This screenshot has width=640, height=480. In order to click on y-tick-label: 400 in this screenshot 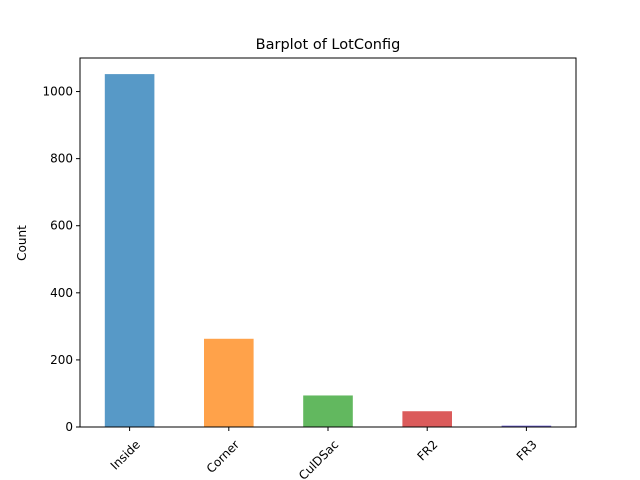, I will do `click(61, 293)`.